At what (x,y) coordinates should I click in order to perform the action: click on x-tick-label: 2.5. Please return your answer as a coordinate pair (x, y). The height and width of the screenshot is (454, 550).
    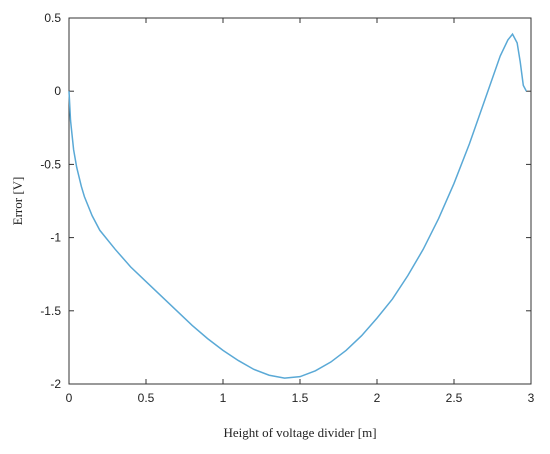
    Looking at the image, I should click on (454, 398).